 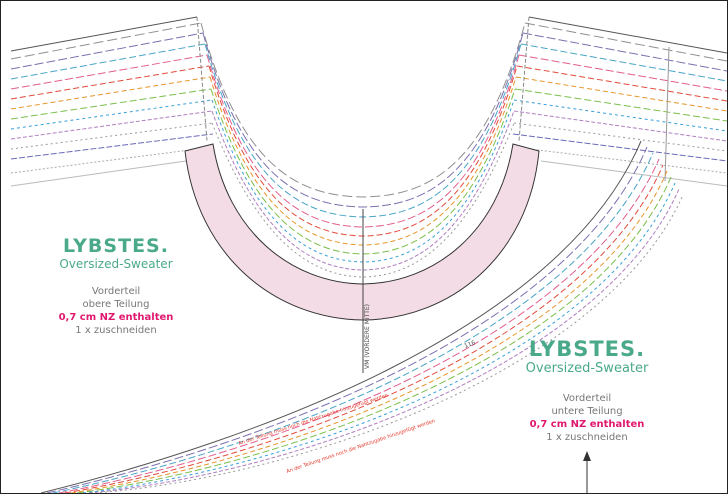 I want to click on right-shoulder-grading-lines, so click(x=619, y=101).